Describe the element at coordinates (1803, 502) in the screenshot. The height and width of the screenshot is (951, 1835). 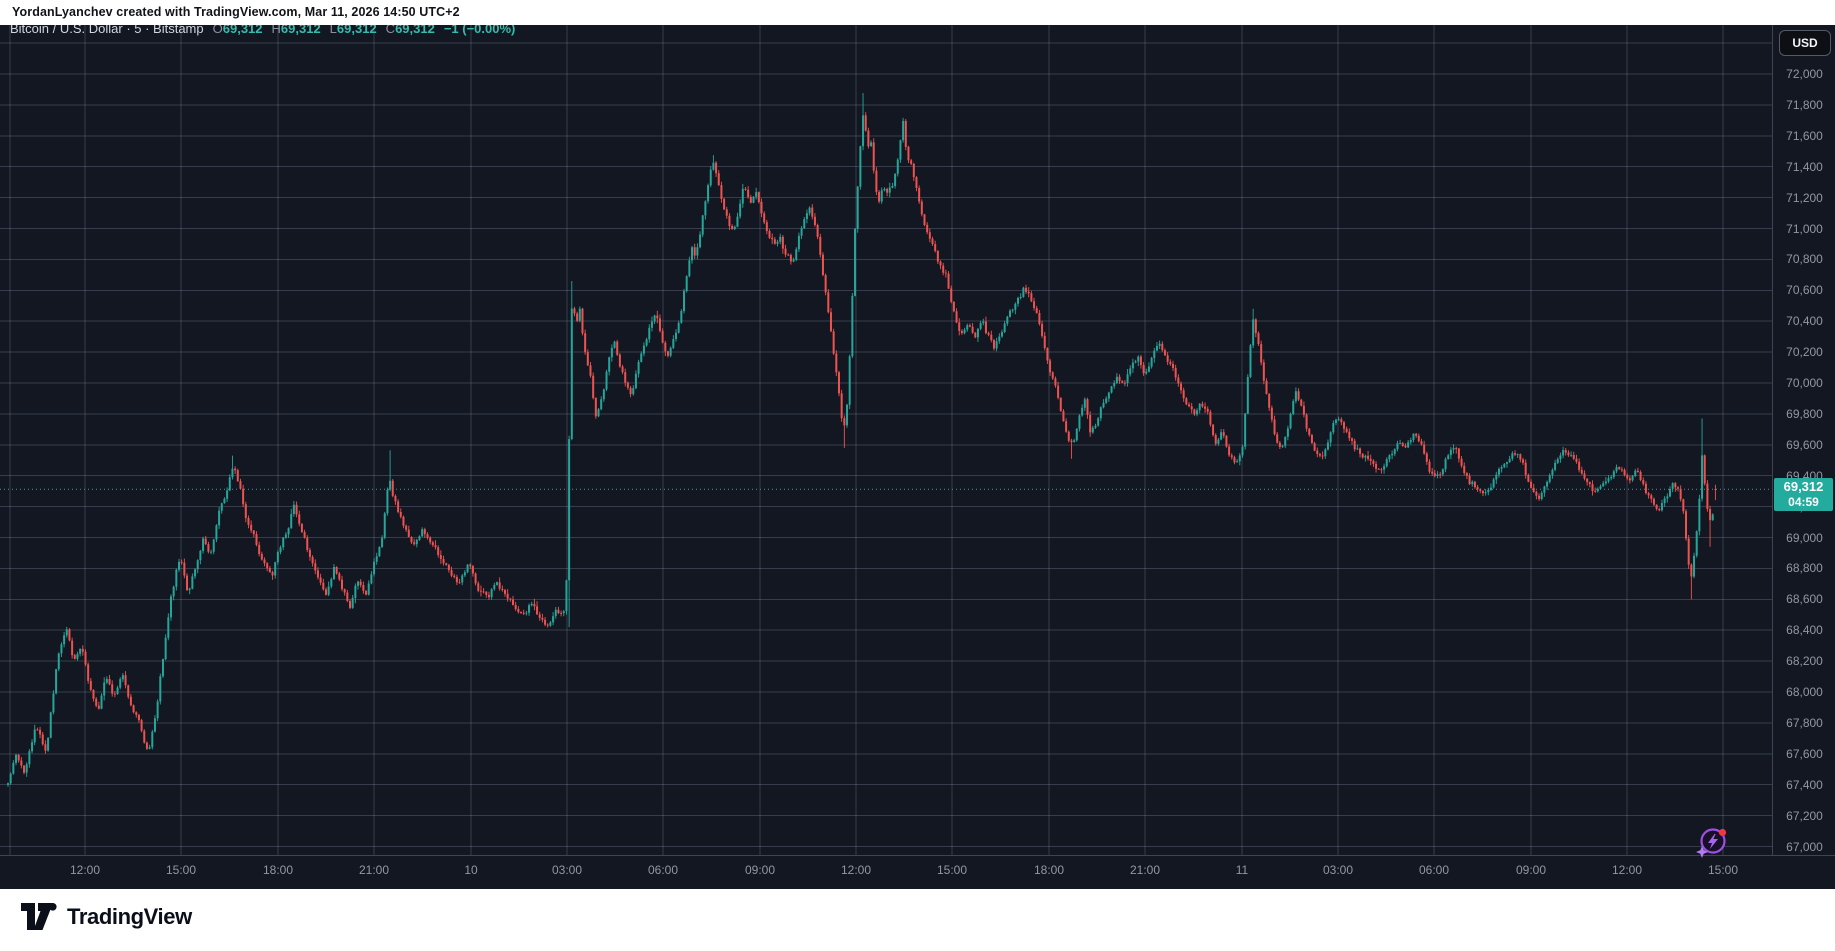
I see `bar-countdown: 04:59` at that location.